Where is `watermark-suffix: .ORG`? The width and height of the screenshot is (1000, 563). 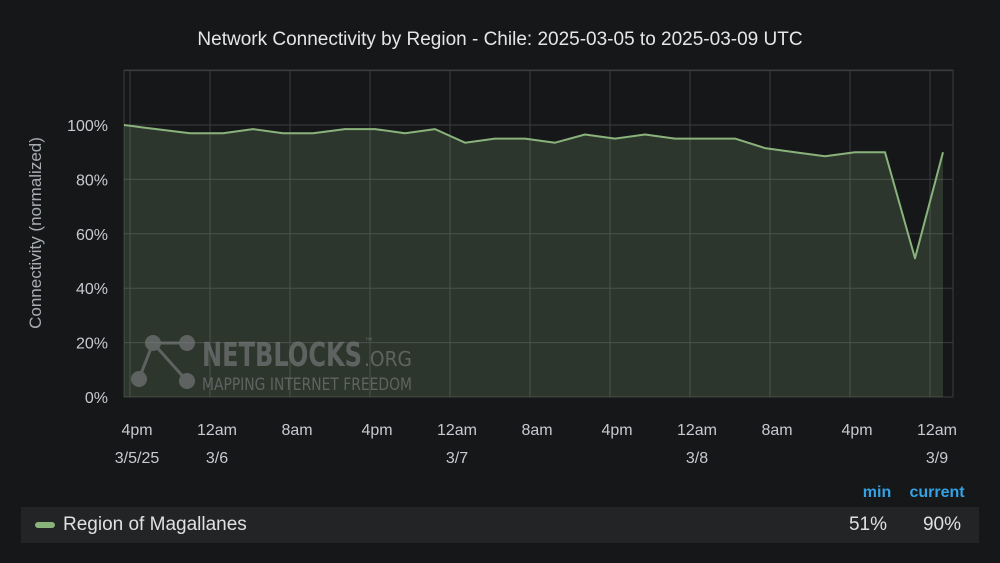
watermark-suffix: .ORG is located at coordinates (388, 359).